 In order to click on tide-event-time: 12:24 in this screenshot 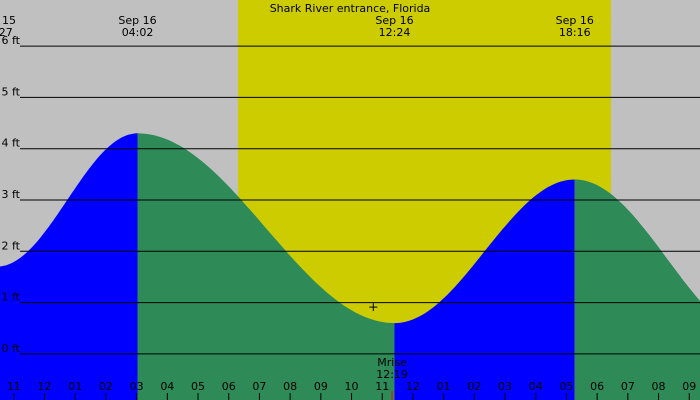, I will do `click(395, 32)`.